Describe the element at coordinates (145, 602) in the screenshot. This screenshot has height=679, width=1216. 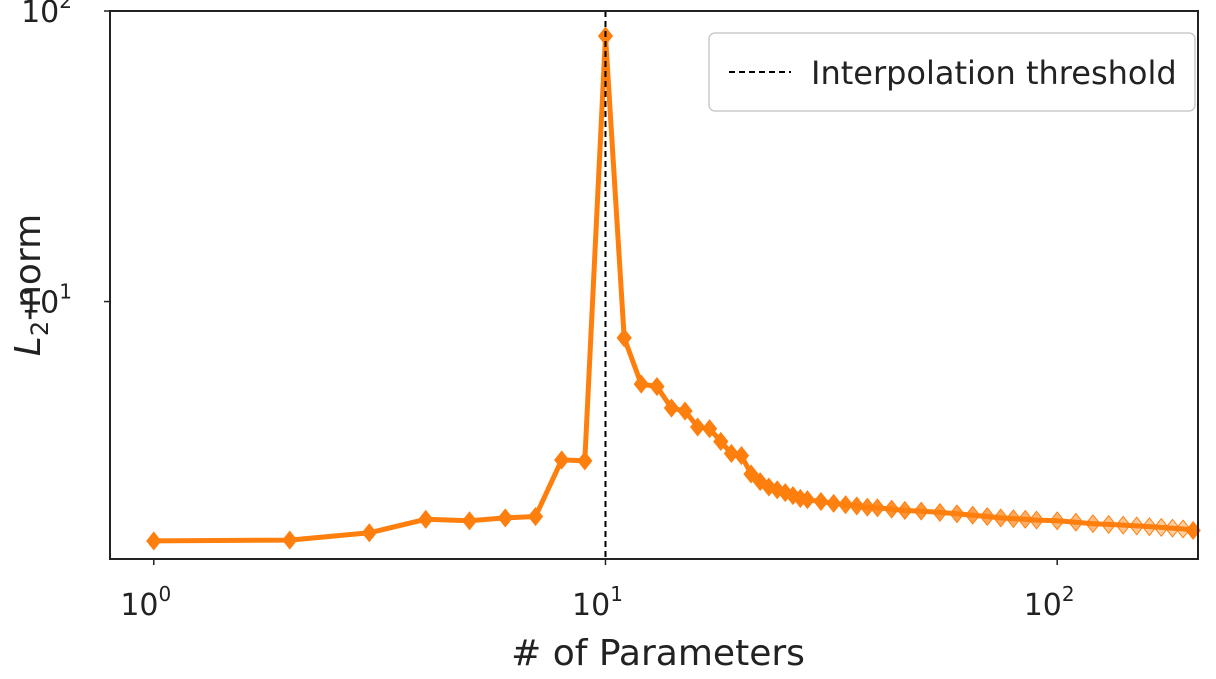
I see `x-tick-label: 10⁰` at that location.